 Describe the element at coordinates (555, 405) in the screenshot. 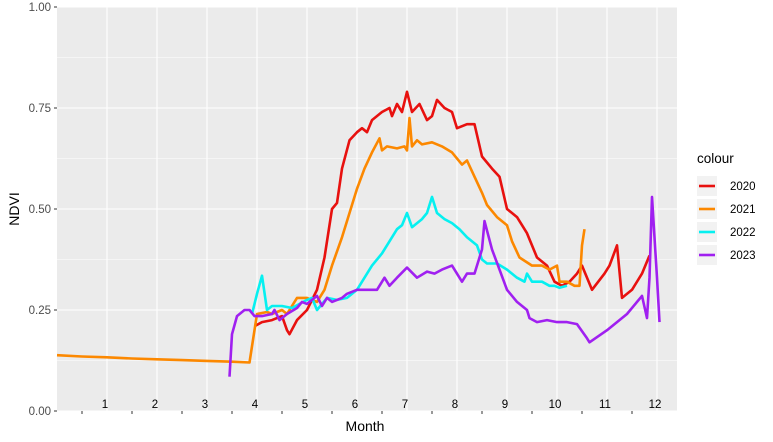

I see `x-tick-label: 10` at that location.